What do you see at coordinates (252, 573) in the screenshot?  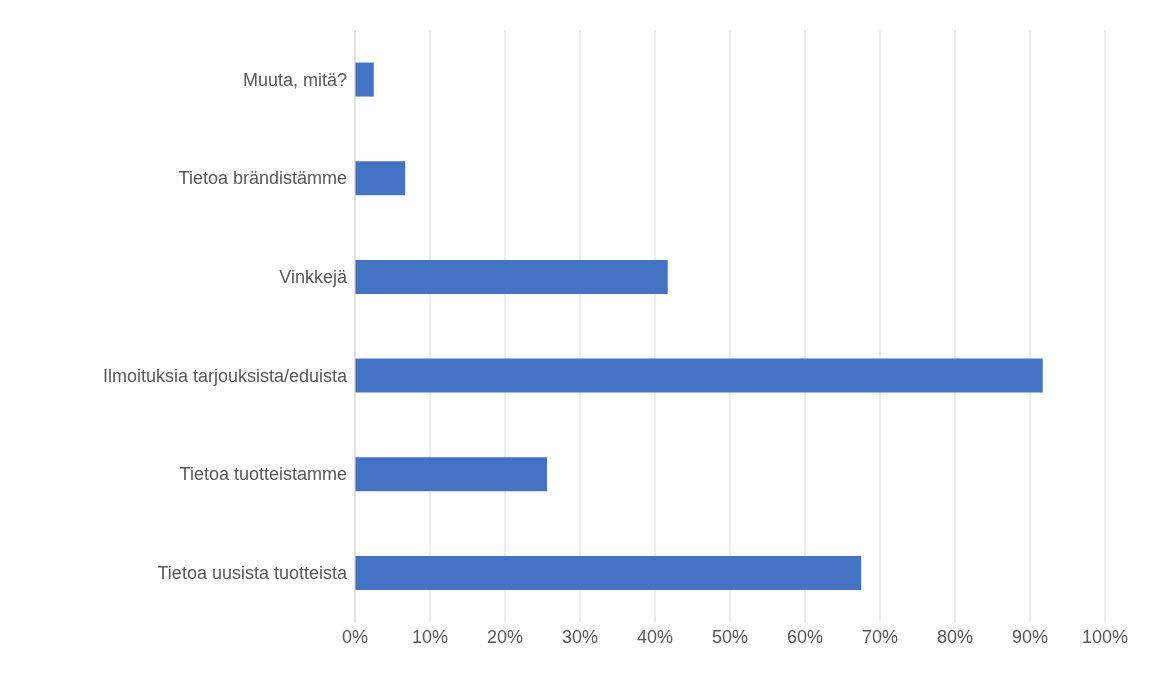 I see `y-tick-label: Tietoa uusista tuotteista` at bounding box center [252, 573].